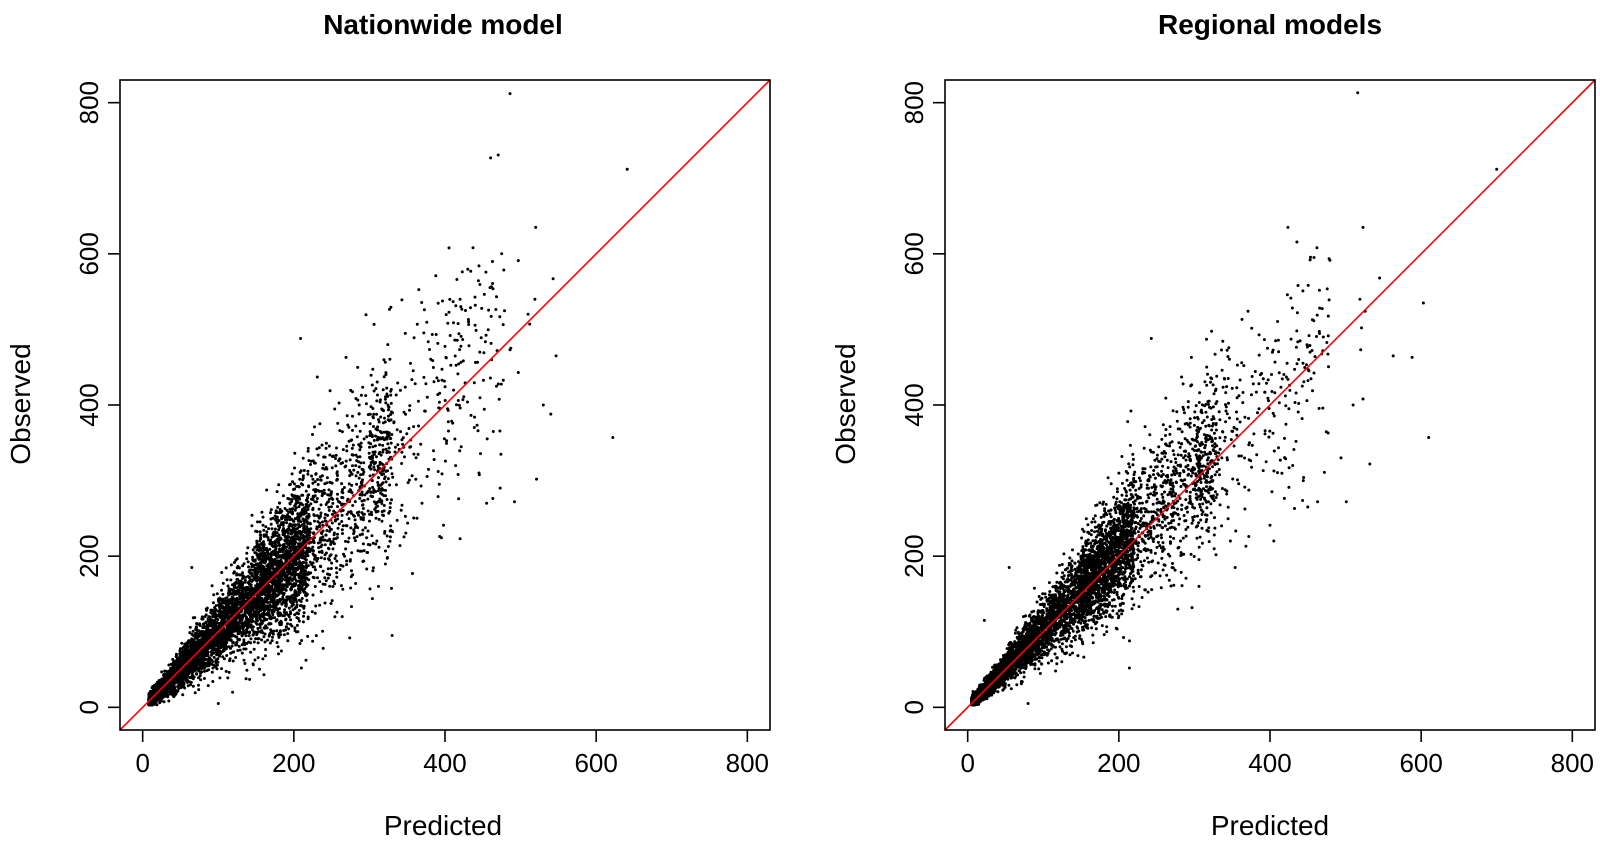  Describe the element at coordinates (89, 707) in the screenshot. I see `y-tick-label: 0` at that location.